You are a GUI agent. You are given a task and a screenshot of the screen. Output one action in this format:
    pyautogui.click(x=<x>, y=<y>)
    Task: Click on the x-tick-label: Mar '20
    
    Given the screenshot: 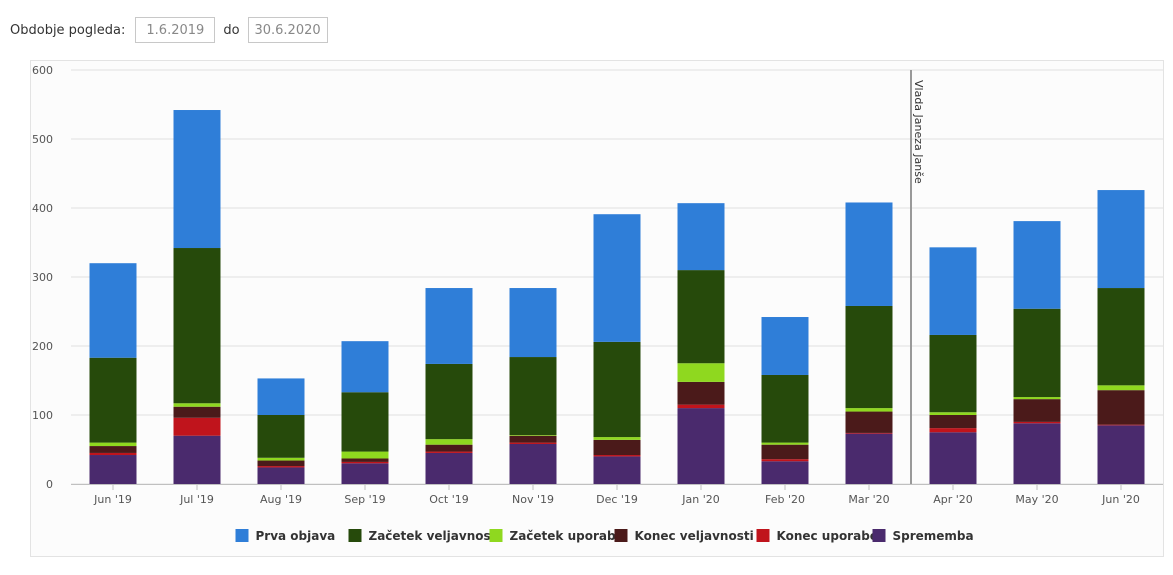 What is the action you would take?
    pyautogui.click(x=868, y=499)
    